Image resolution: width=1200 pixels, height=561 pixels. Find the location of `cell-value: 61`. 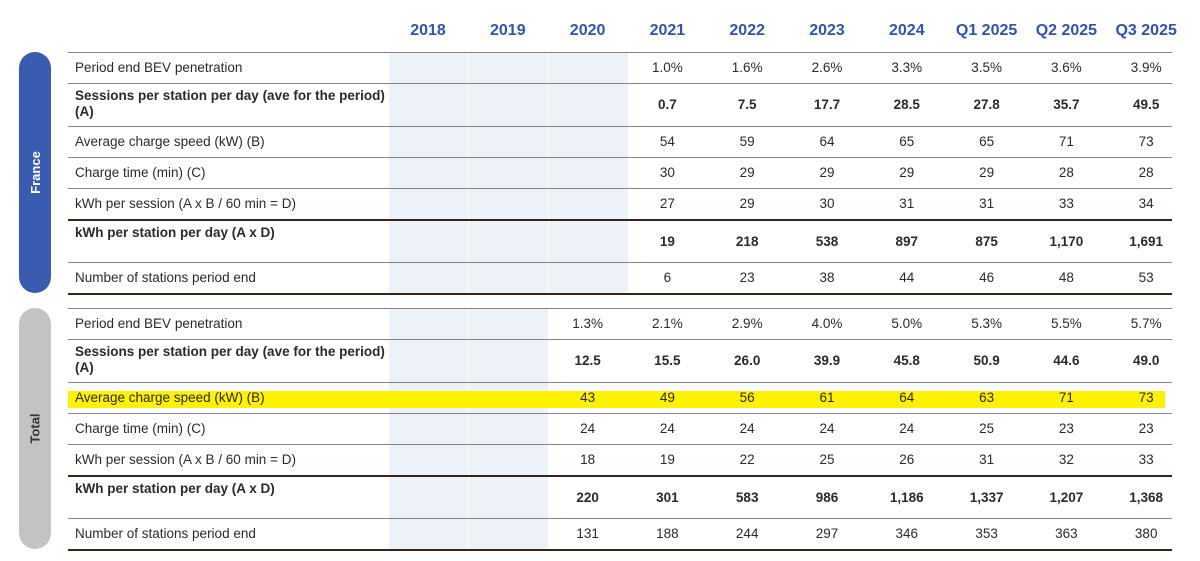

cell-value: 61 is located at coordinates (827, 397).